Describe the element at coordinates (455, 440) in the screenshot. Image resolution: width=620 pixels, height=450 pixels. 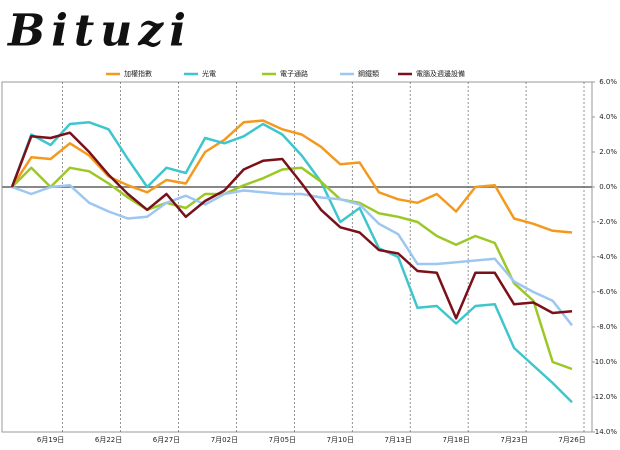
I see `x-tick-label: 7月18日` at that location.